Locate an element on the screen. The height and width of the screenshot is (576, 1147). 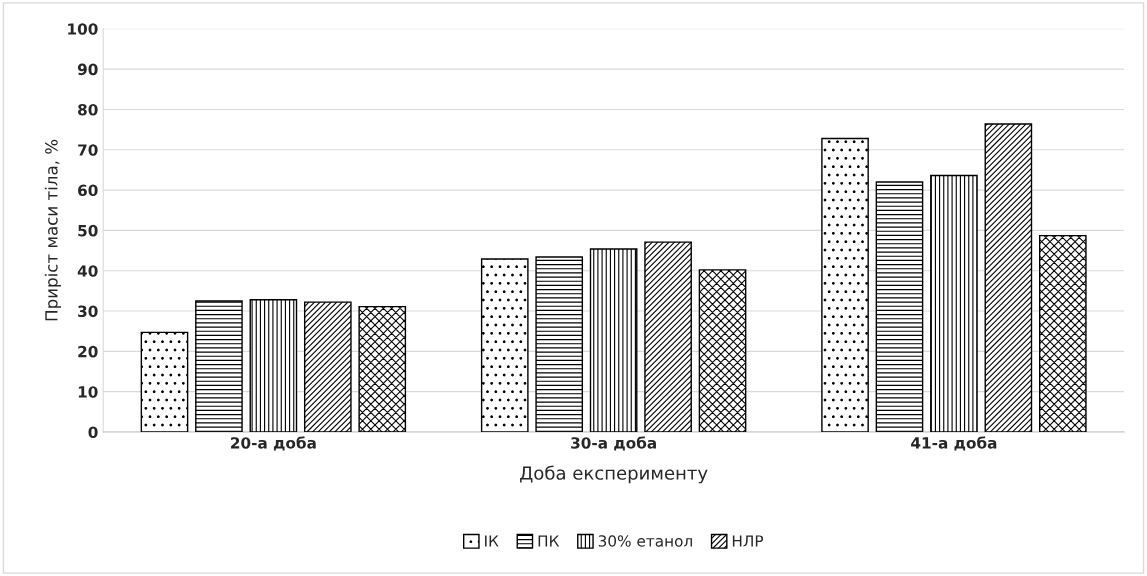
y-tick-label: 30 is located at coordinates (88, 311).